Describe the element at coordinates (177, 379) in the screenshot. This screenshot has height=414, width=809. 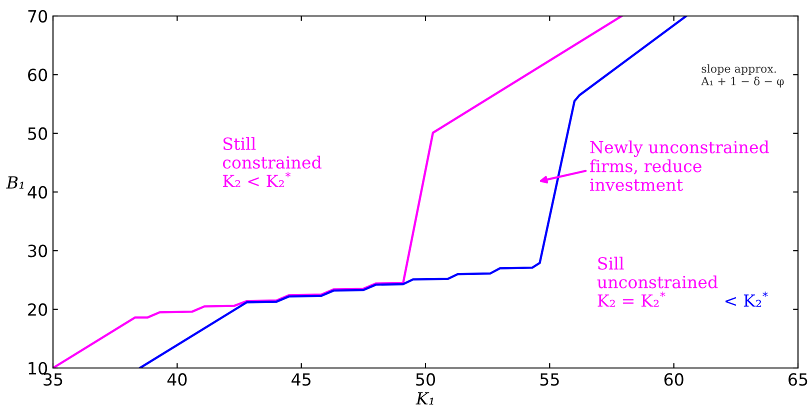
I see `x-tick-label: 40` at that location.